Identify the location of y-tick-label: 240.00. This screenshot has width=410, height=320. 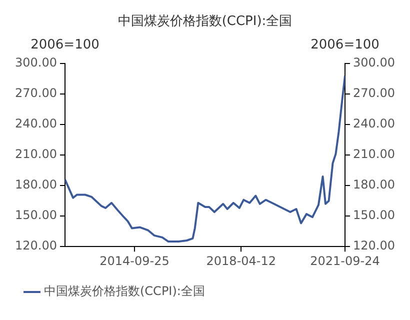
(35, 123).